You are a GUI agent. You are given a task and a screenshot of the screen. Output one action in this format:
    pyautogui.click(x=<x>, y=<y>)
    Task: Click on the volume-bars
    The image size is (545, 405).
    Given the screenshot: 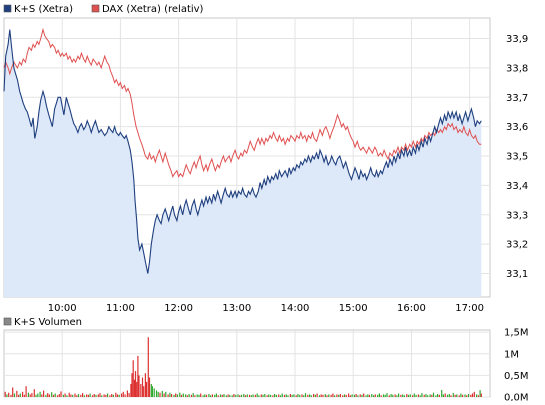 What is the action you would take?
    pyautogui.click(x=243, y=367)
    